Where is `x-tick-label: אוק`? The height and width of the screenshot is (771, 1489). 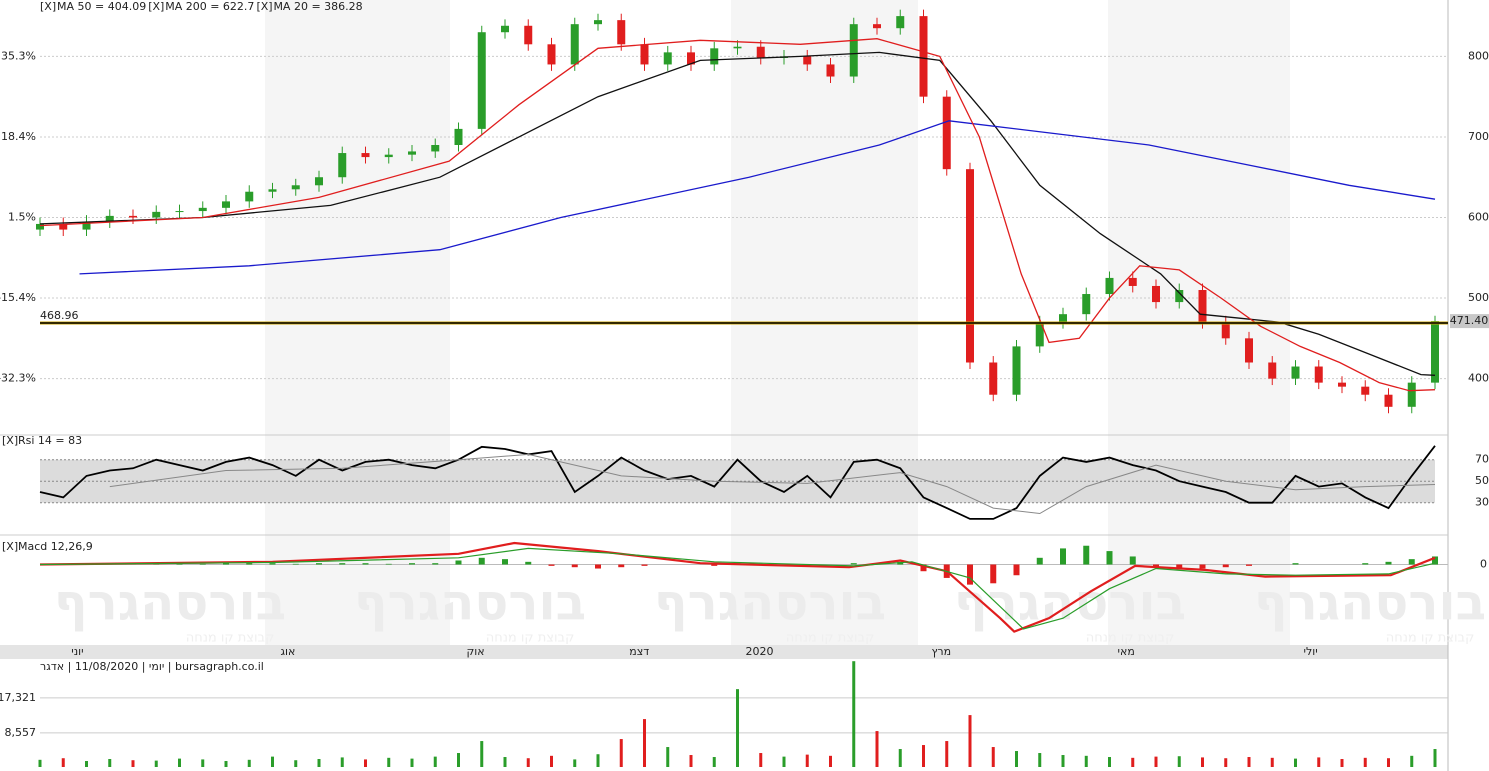 x-tick-label: אוק is located at coordinates (476, 651).